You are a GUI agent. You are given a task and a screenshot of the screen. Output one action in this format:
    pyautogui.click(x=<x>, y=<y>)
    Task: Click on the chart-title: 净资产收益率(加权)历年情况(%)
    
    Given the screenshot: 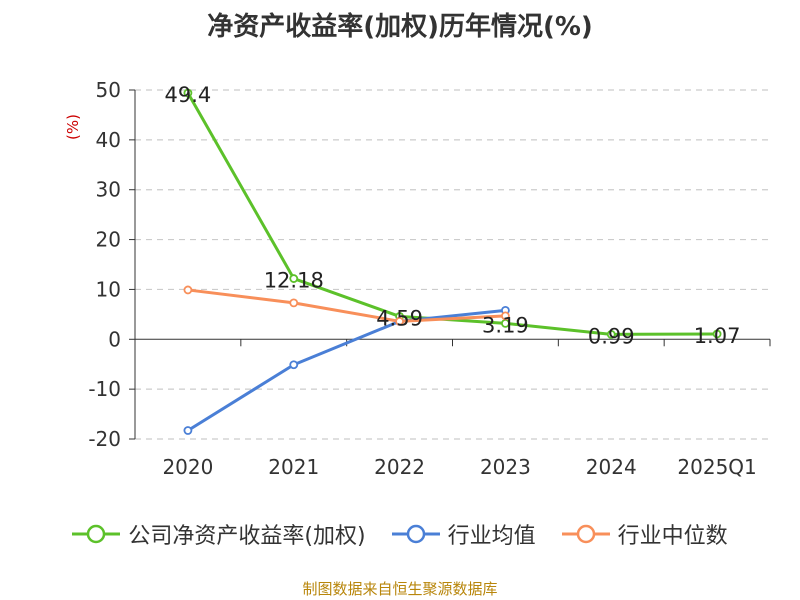 What is the action you would take?
    pyautogui.click(x=400, y=27)
    